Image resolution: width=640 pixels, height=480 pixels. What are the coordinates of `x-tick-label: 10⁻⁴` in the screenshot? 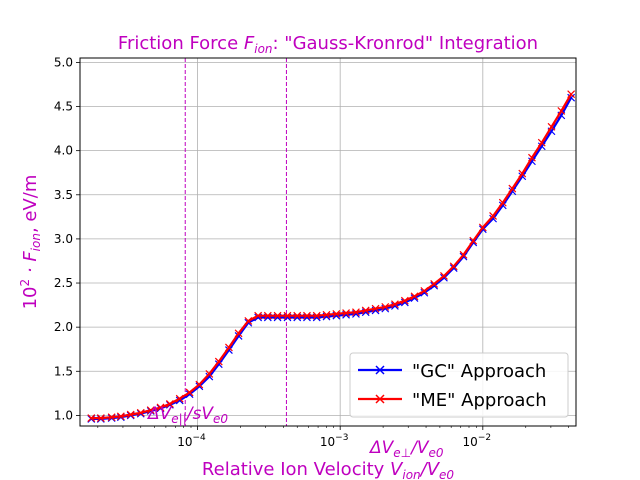 It's located at (191, 441).